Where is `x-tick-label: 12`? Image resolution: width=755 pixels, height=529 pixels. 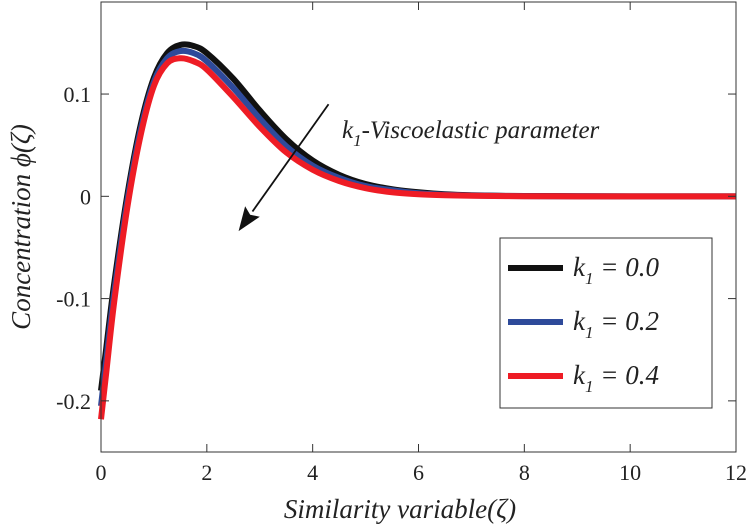
x-tick-label: 12 is located at coordinates (736, 472).